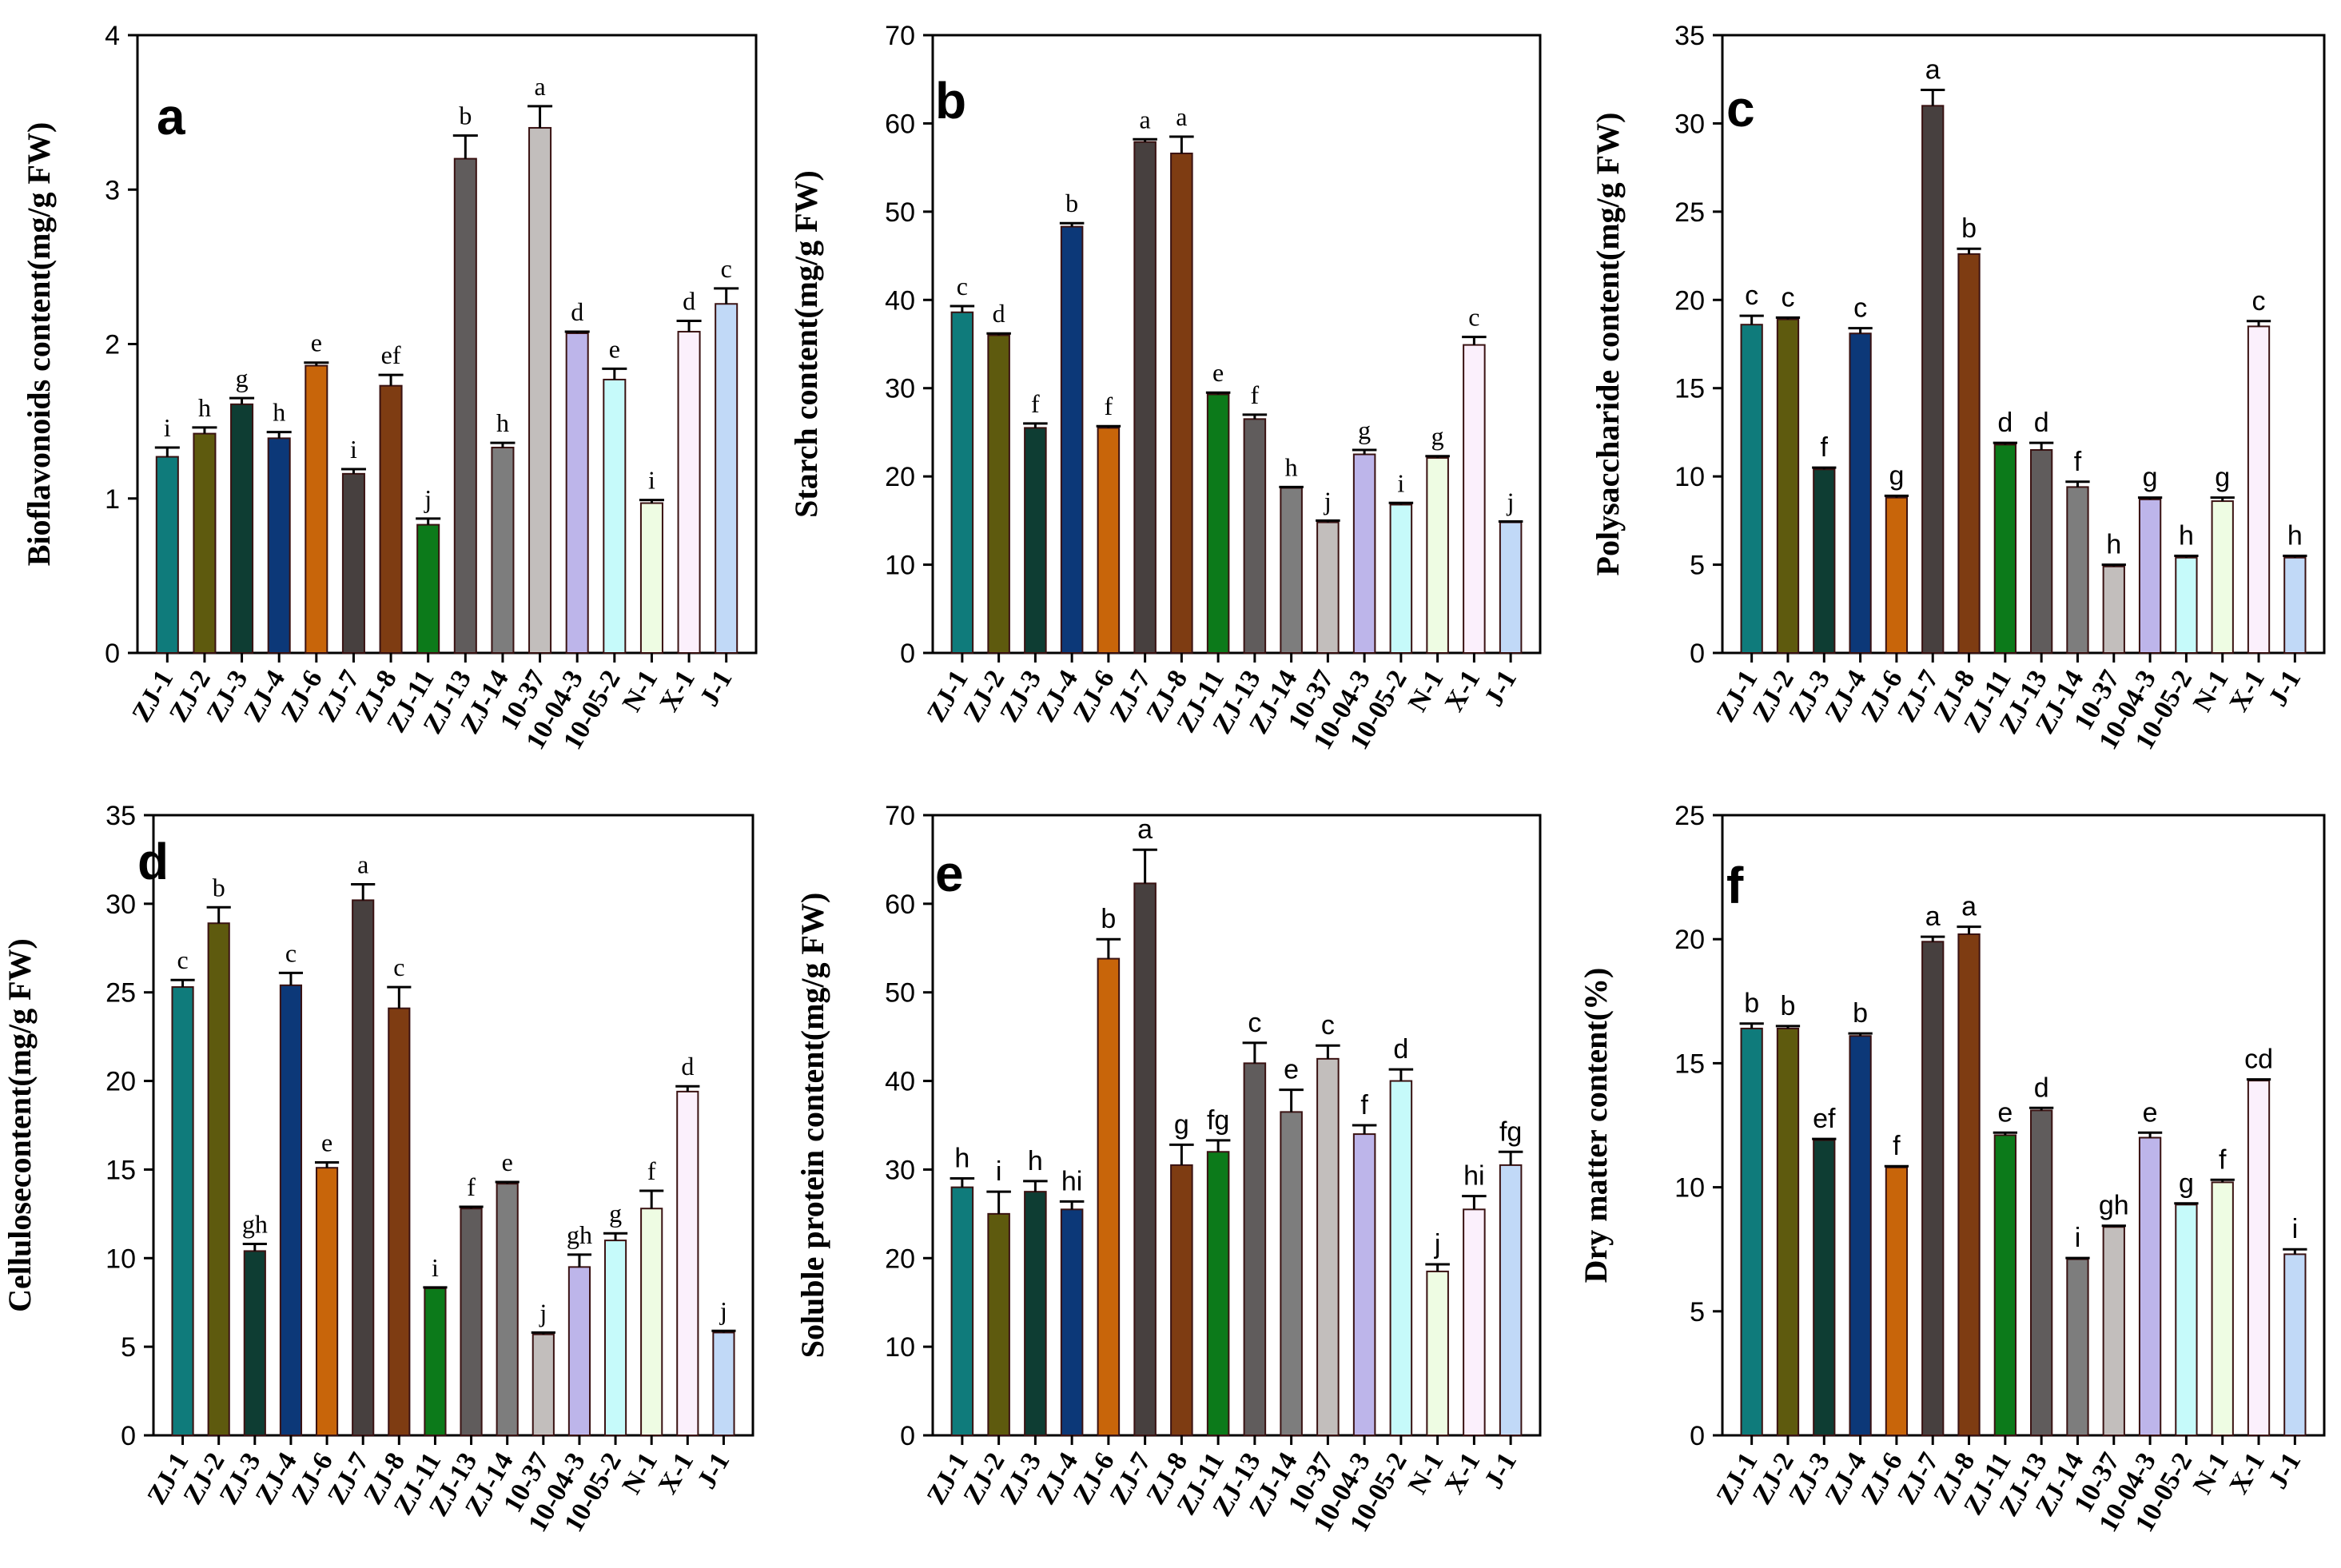 The image size is (2341, 1568). I want to click on y-axis-label: Starch content(mg/g FW), so click(806, 344).